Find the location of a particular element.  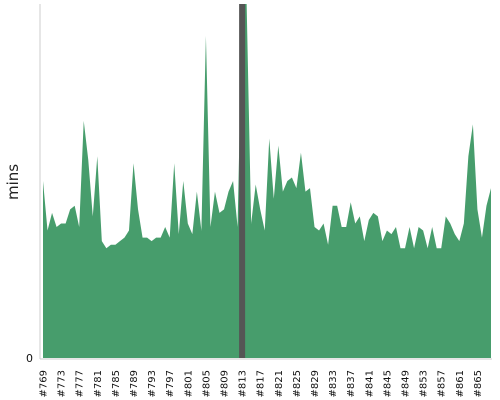

x-tick-label-22: #857 is located at coordinates (442, 383).